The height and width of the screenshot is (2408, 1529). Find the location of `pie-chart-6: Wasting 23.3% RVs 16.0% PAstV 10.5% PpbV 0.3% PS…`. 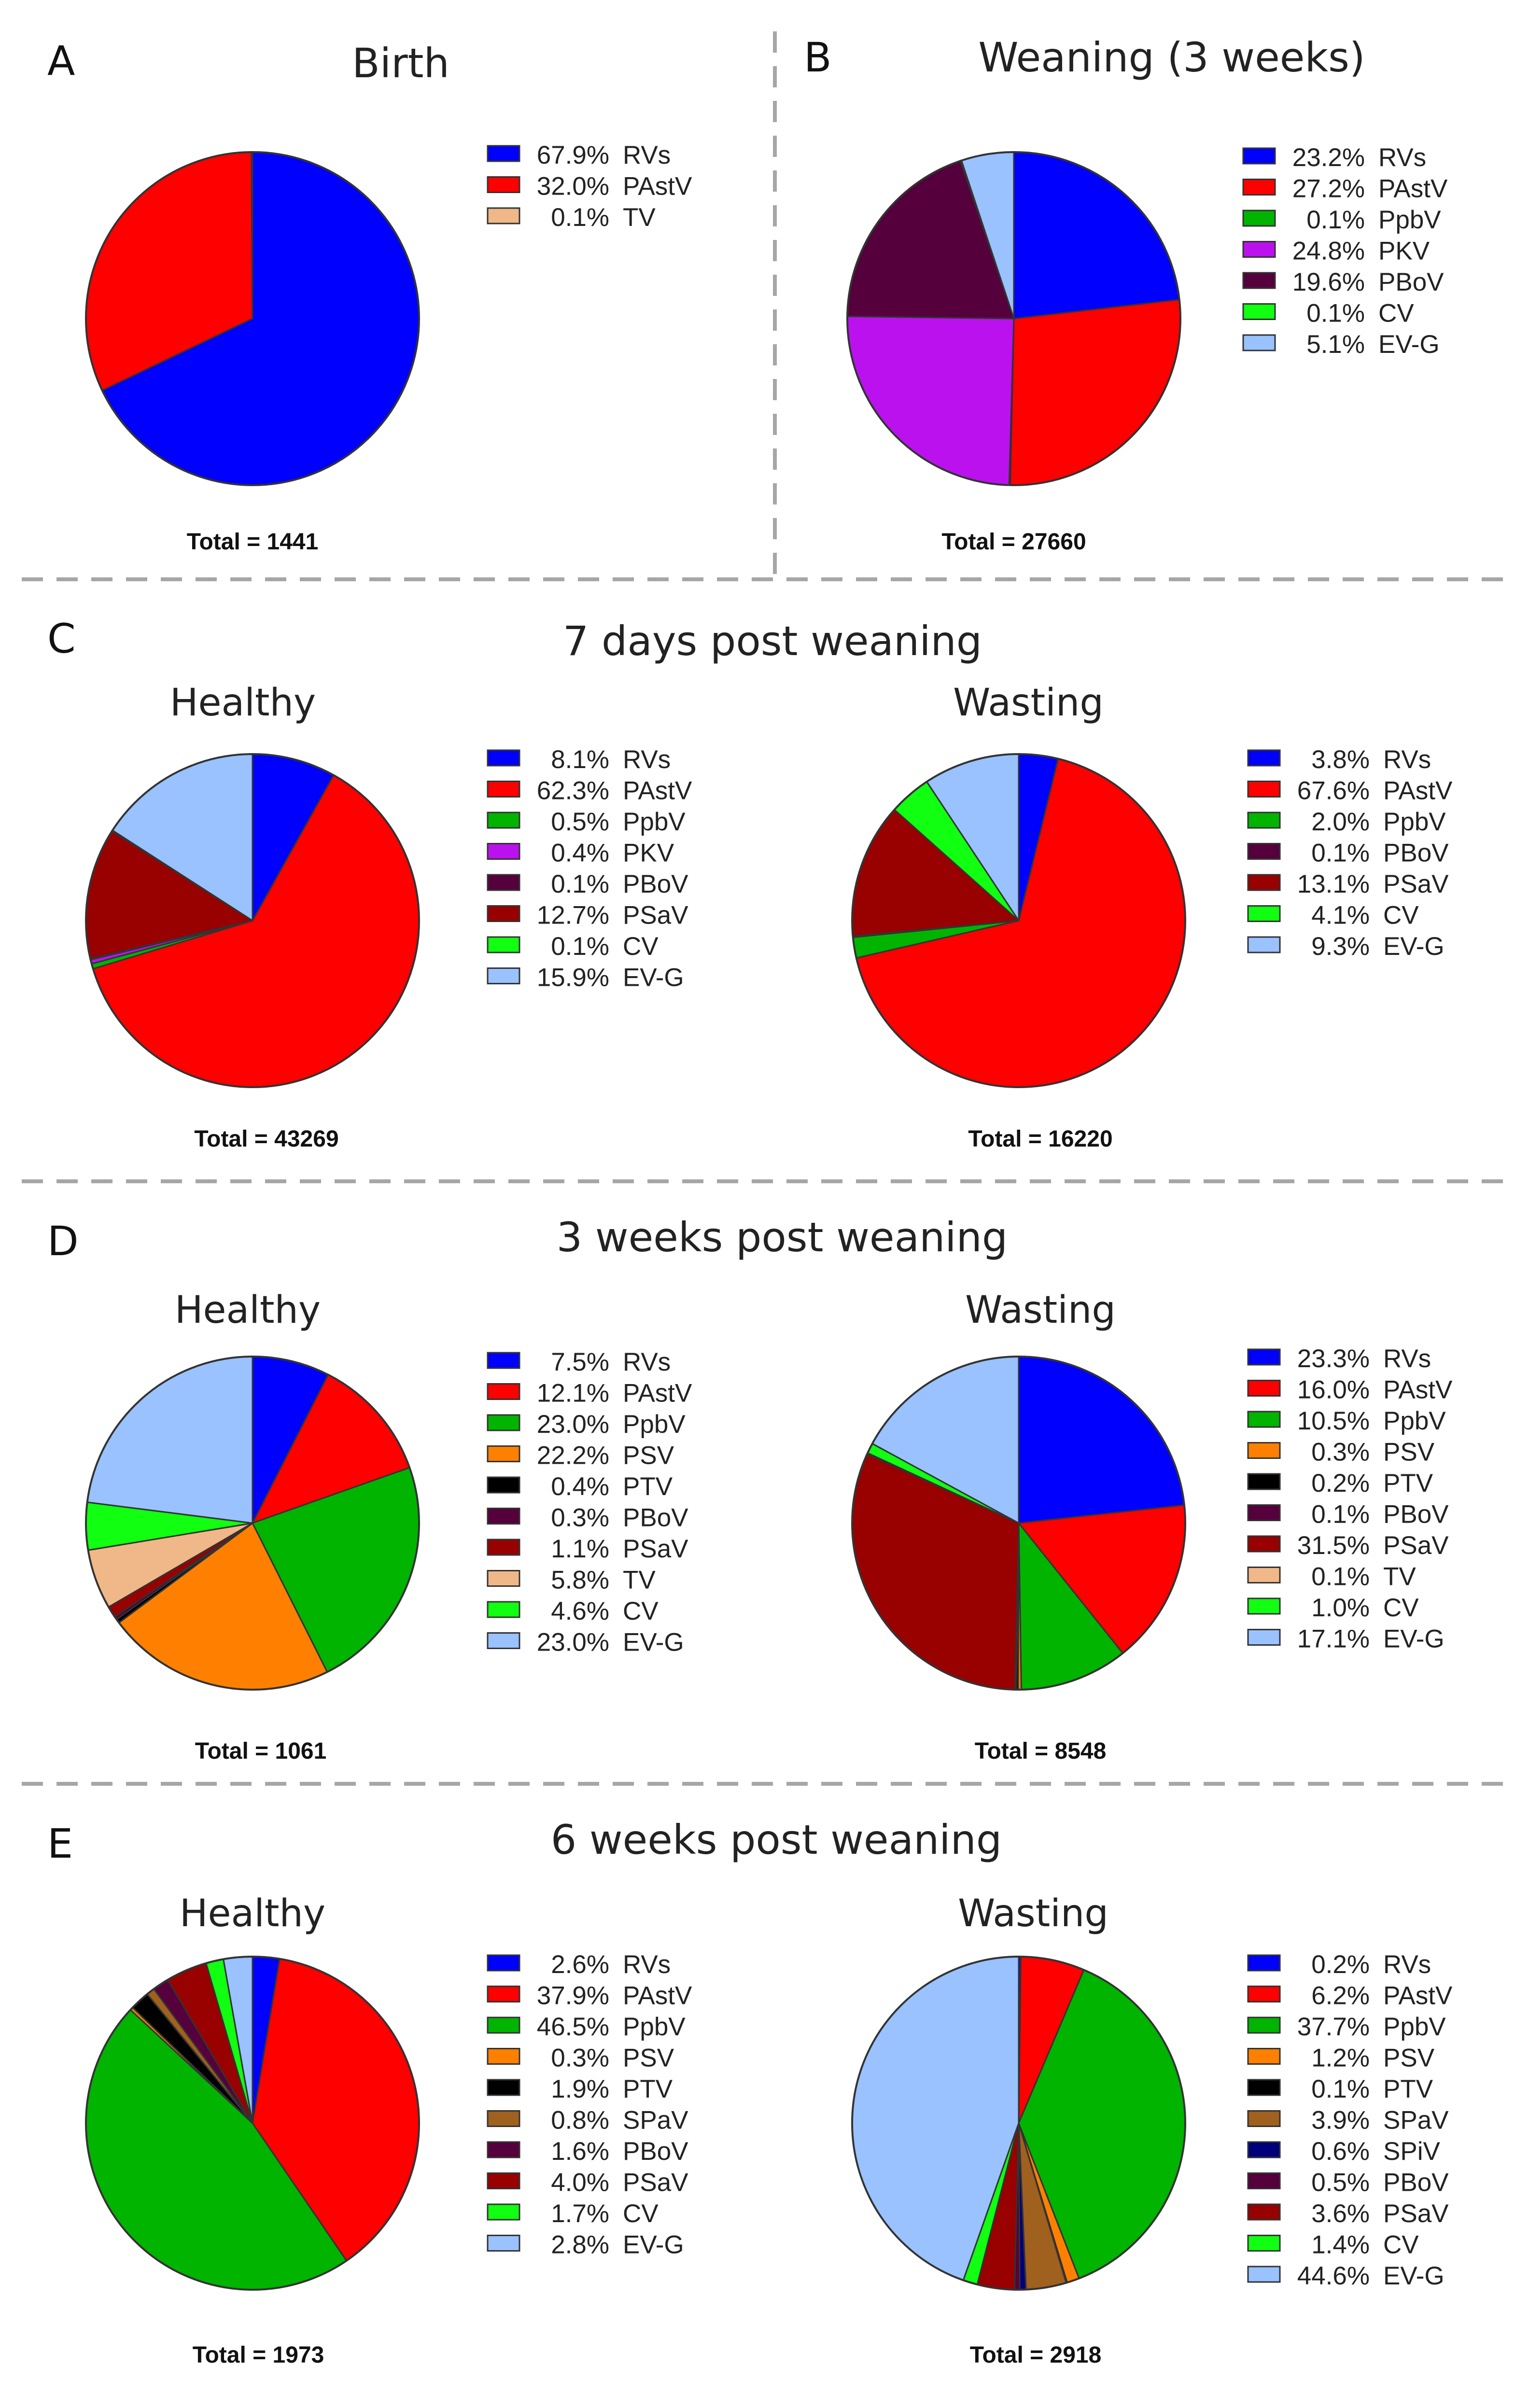

pie-chart-6: Wasting 23.3% RVs 16.0% PAstV 10.5% PpbV 0.3% PS… is located at coordinates (1152, 1526).